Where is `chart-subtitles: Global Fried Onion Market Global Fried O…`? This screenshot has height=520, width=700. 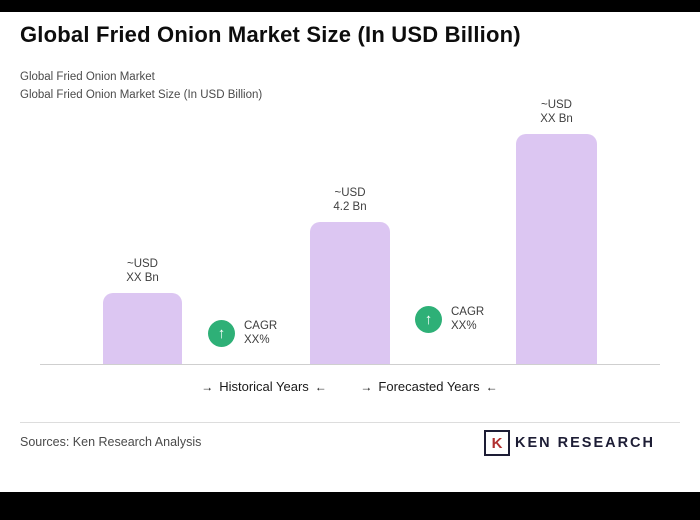 chart-subtitles: Global Fried Onion Market Global Fried O… is located at coordinates (141, 86).